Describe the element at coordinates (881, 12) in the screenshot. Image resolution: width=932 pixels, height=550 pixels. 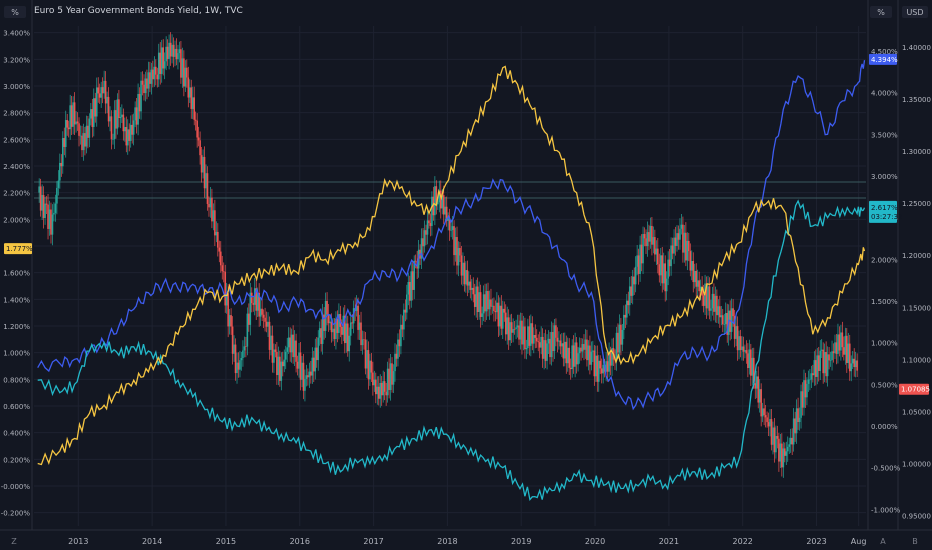
I see `right-unit-button` at that location.